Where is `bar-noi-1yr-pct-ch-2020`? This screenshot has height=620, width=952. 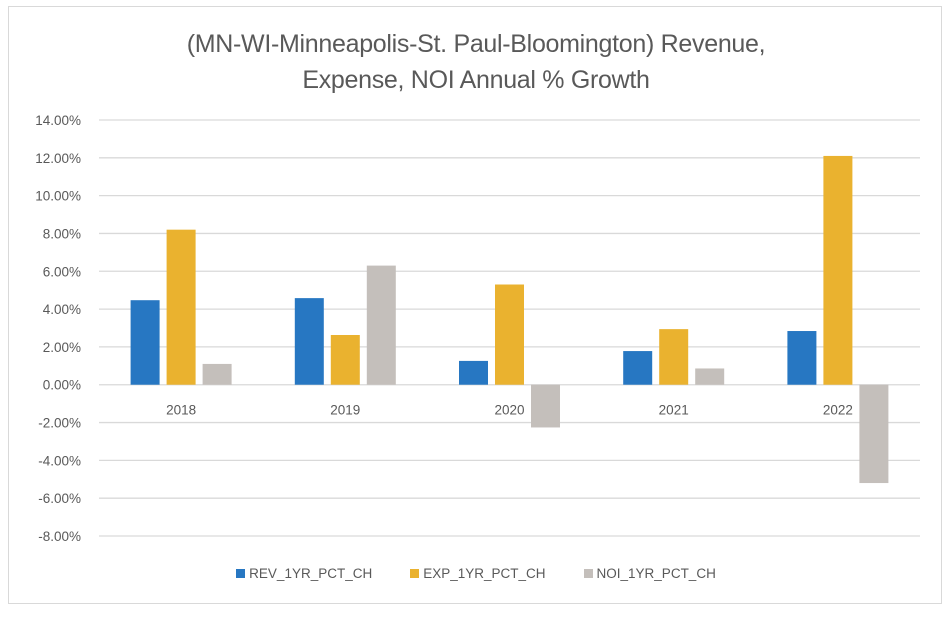 bar-noi-1yr-pct-ch-2020 is located at coordinates (545, 406).